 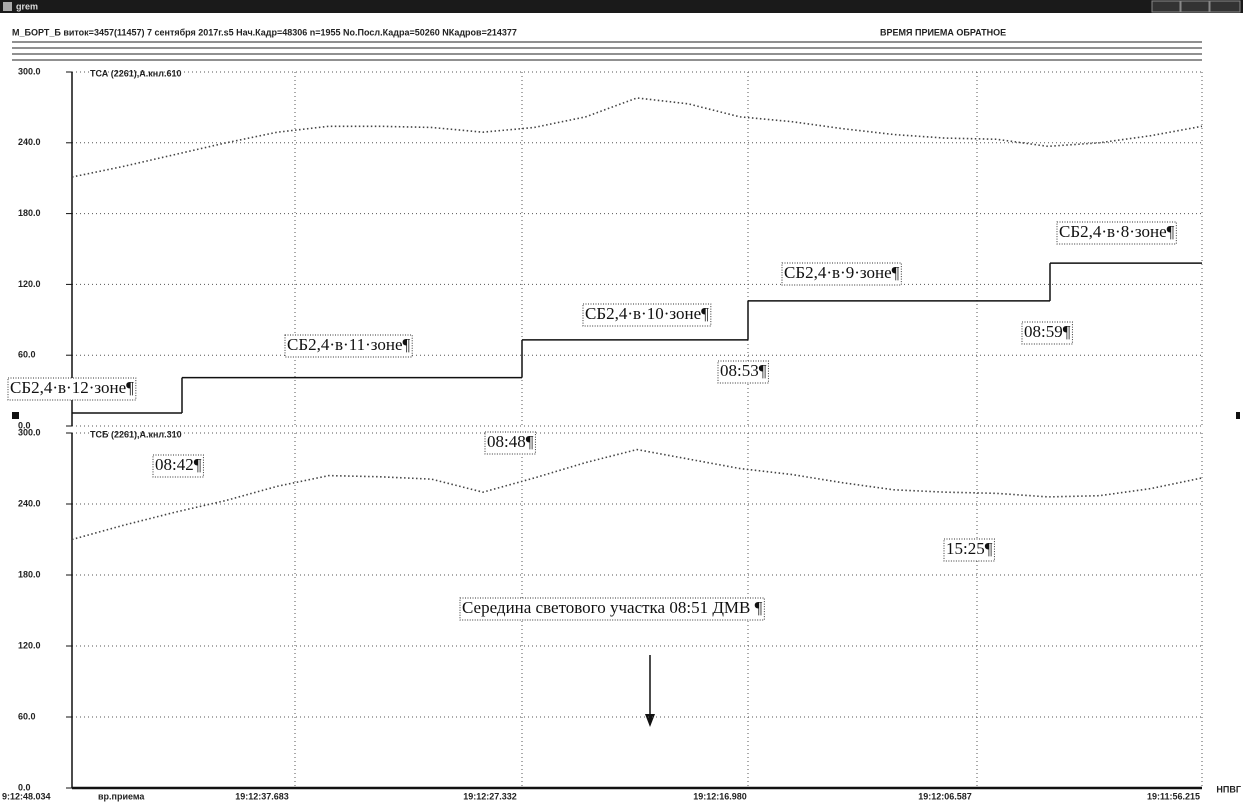 I want to click on annotation-text: 08:59¶, so click(x=1047, y=331).